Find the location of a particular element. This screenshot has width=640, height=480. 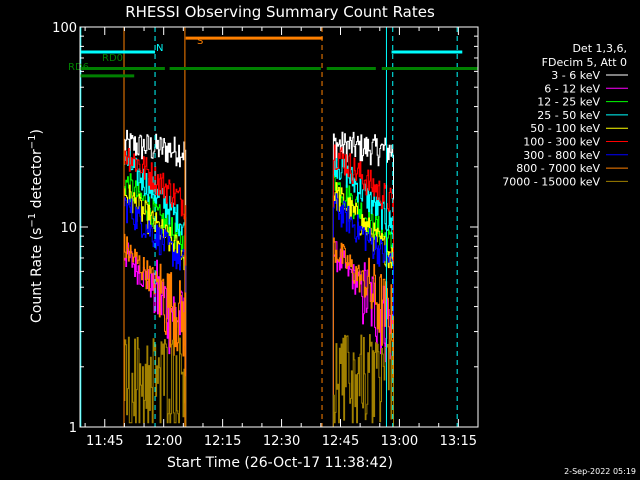

legend-header-line-2: FDecim 5, Att 0 is located at coordinates (584, 62).